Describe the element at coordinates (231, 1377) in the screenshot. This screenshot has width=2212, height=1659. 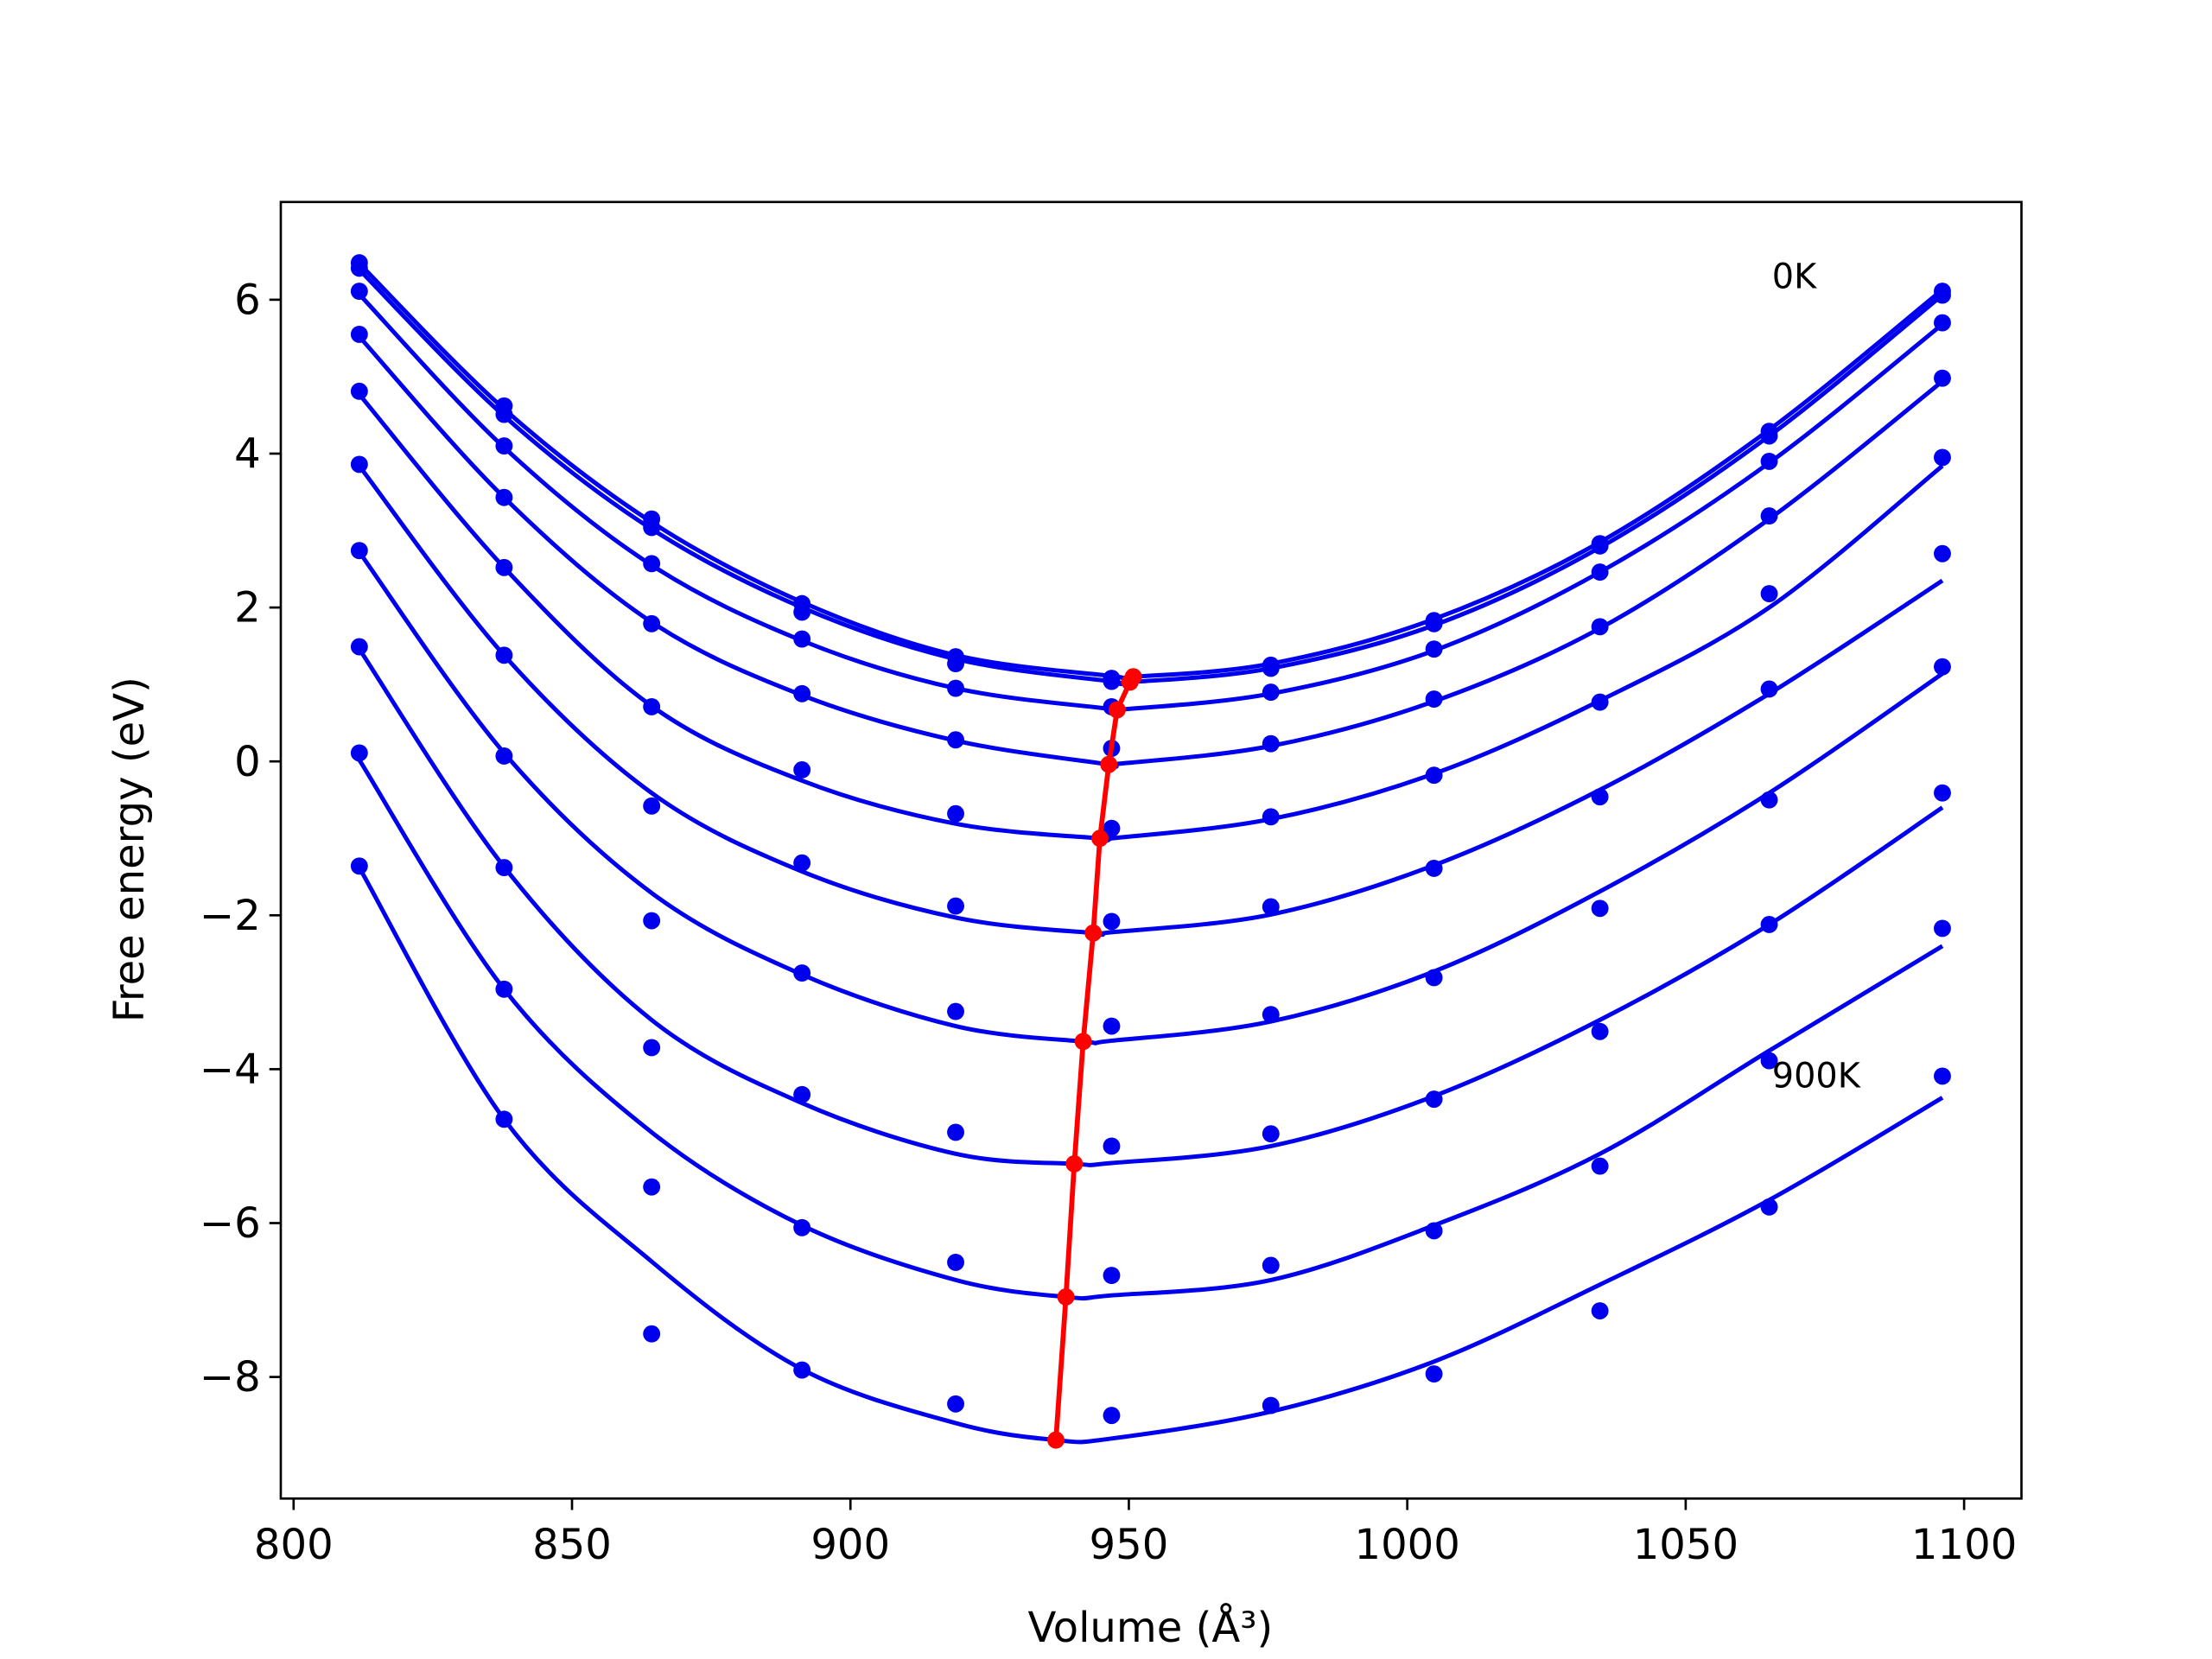
I see `y-tick-label: −8` at that location.